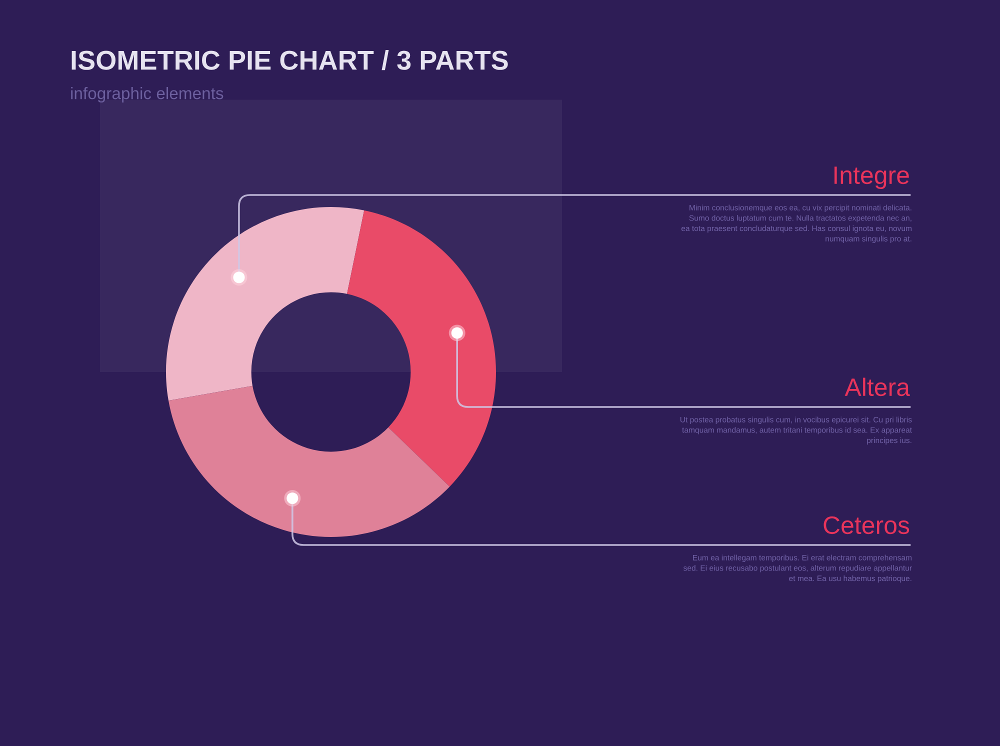  Describe the element at coordinates (867, 525) in the screenshot. I see `slice-label: Ceteros` at that location.